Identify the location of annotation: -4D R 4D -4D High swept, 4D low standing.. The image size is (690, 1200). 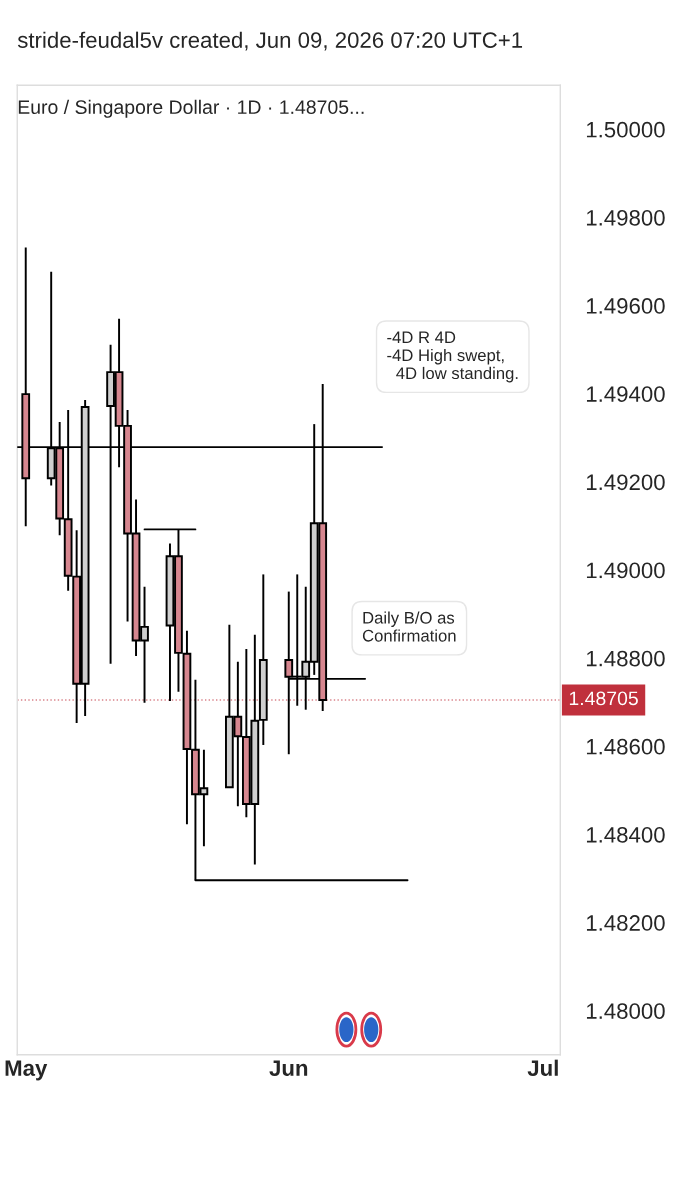
(452, 357).